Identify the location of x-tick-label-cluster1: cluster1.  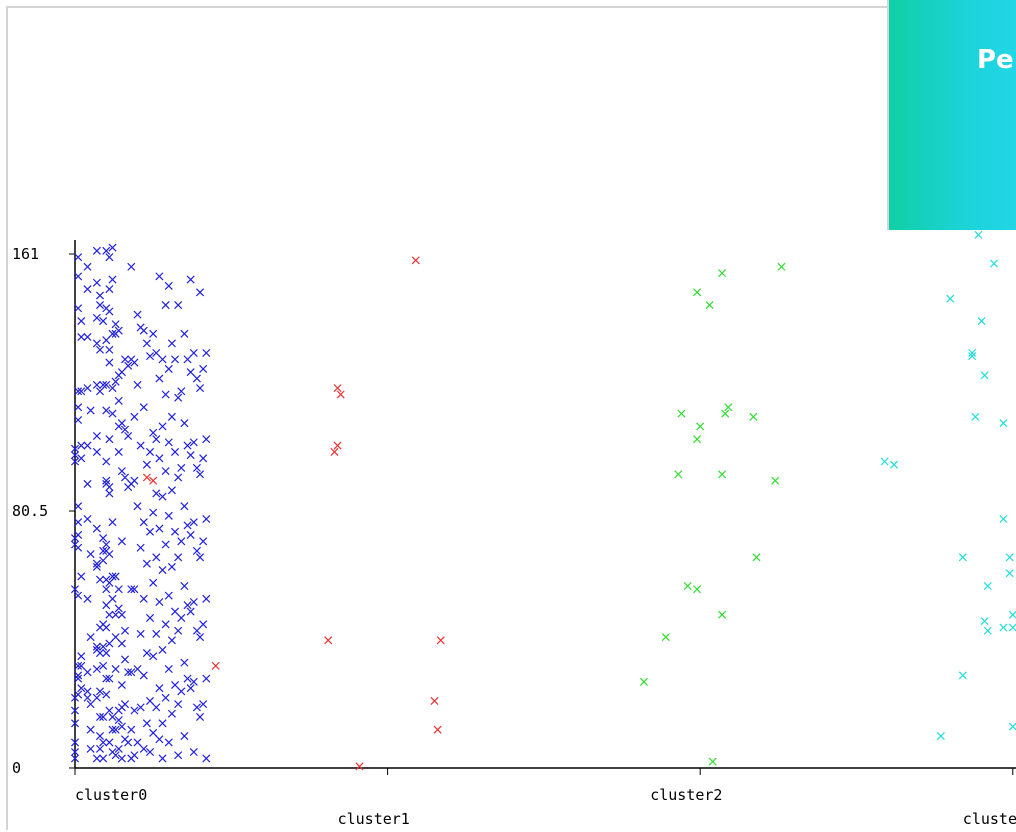
(374, 819).